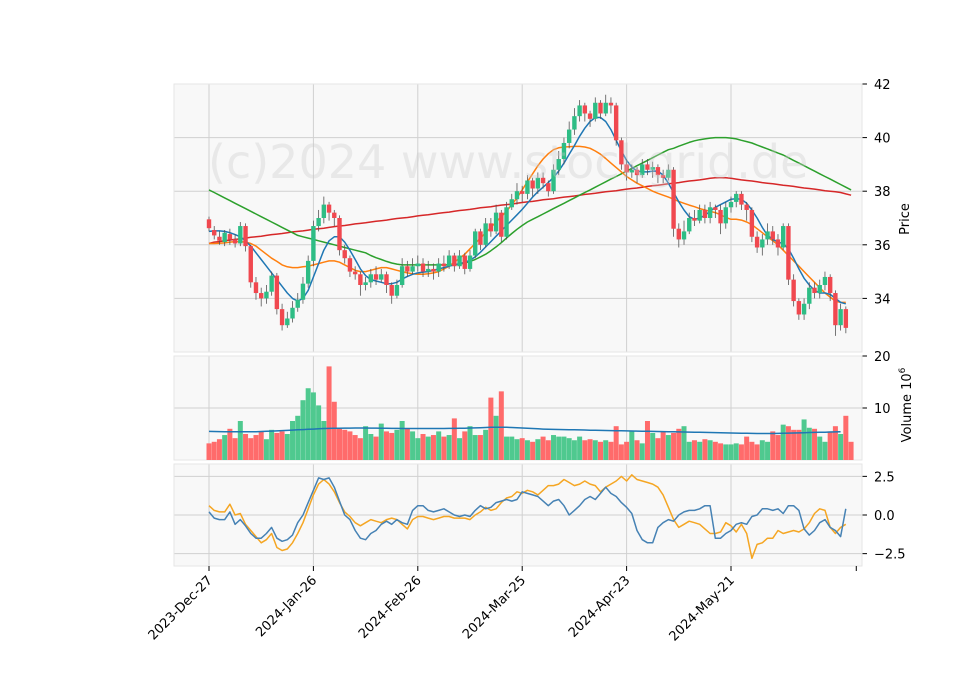 This screenshot has height=690, width=960. What do you see at coordinates (539, 515) in the screenshot?
I see `oscillator-panel: −2.5 0.0 2.5` at bounding box center [539, 515].